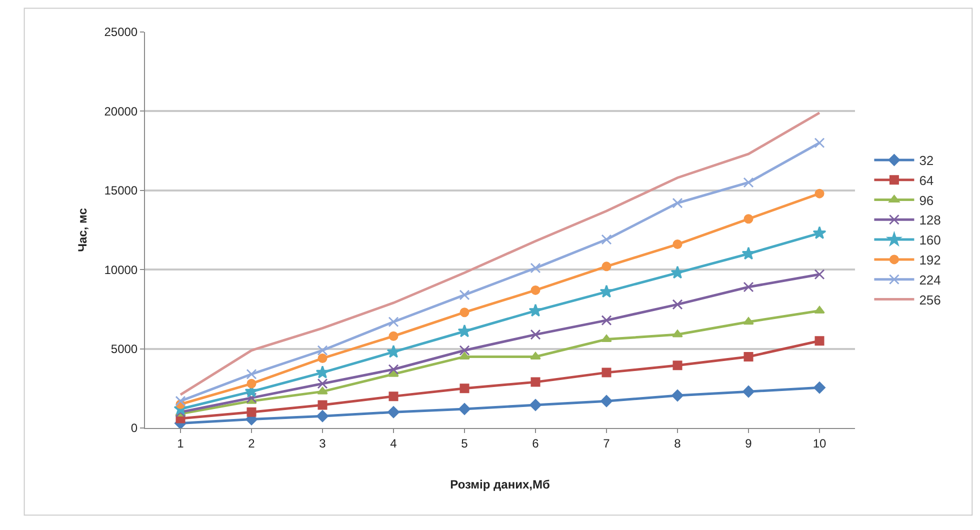  What do you see at coordinates (926, 200) in the screenshot?
I see `legend-label: 96` at bounding box center [926, 200].